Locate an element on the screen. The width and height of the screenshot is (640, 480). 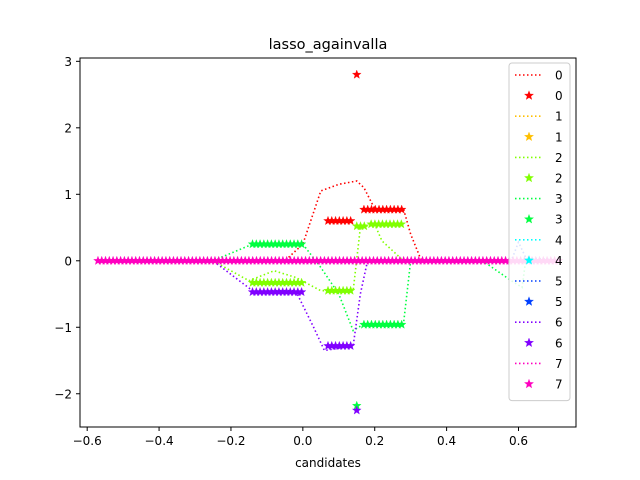
y-axis-ticks: −2 −1 0 1 2 3 is located at coordinates (67, 228).